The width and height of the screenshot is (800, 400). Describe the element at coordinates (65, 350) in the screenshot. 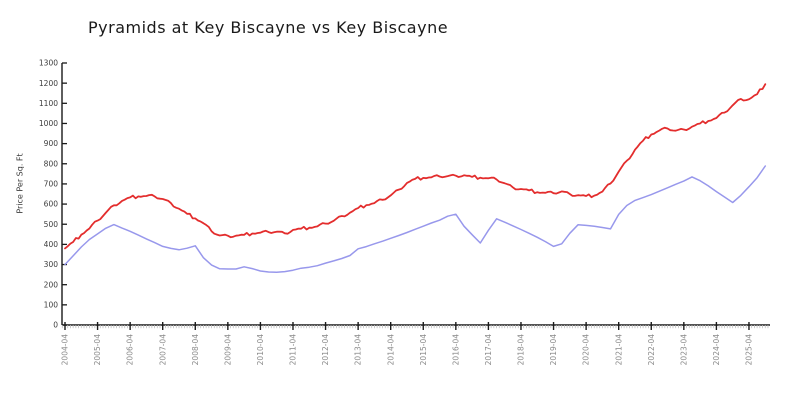

I see `x-tick-label: 2004-04` at that location.